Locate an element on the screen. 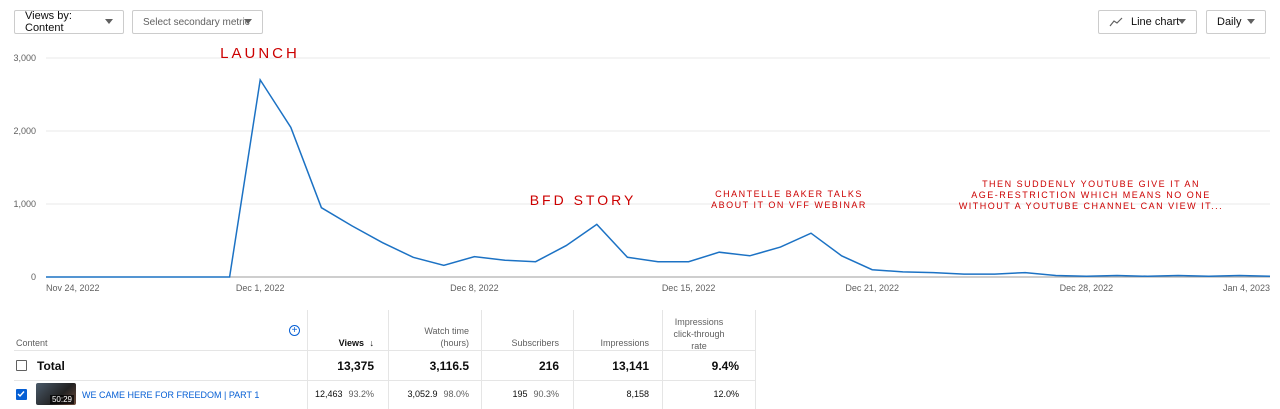 The image size is (1280, 409). arrow-down-icon: ↓ is located at coordinates (372, 343).